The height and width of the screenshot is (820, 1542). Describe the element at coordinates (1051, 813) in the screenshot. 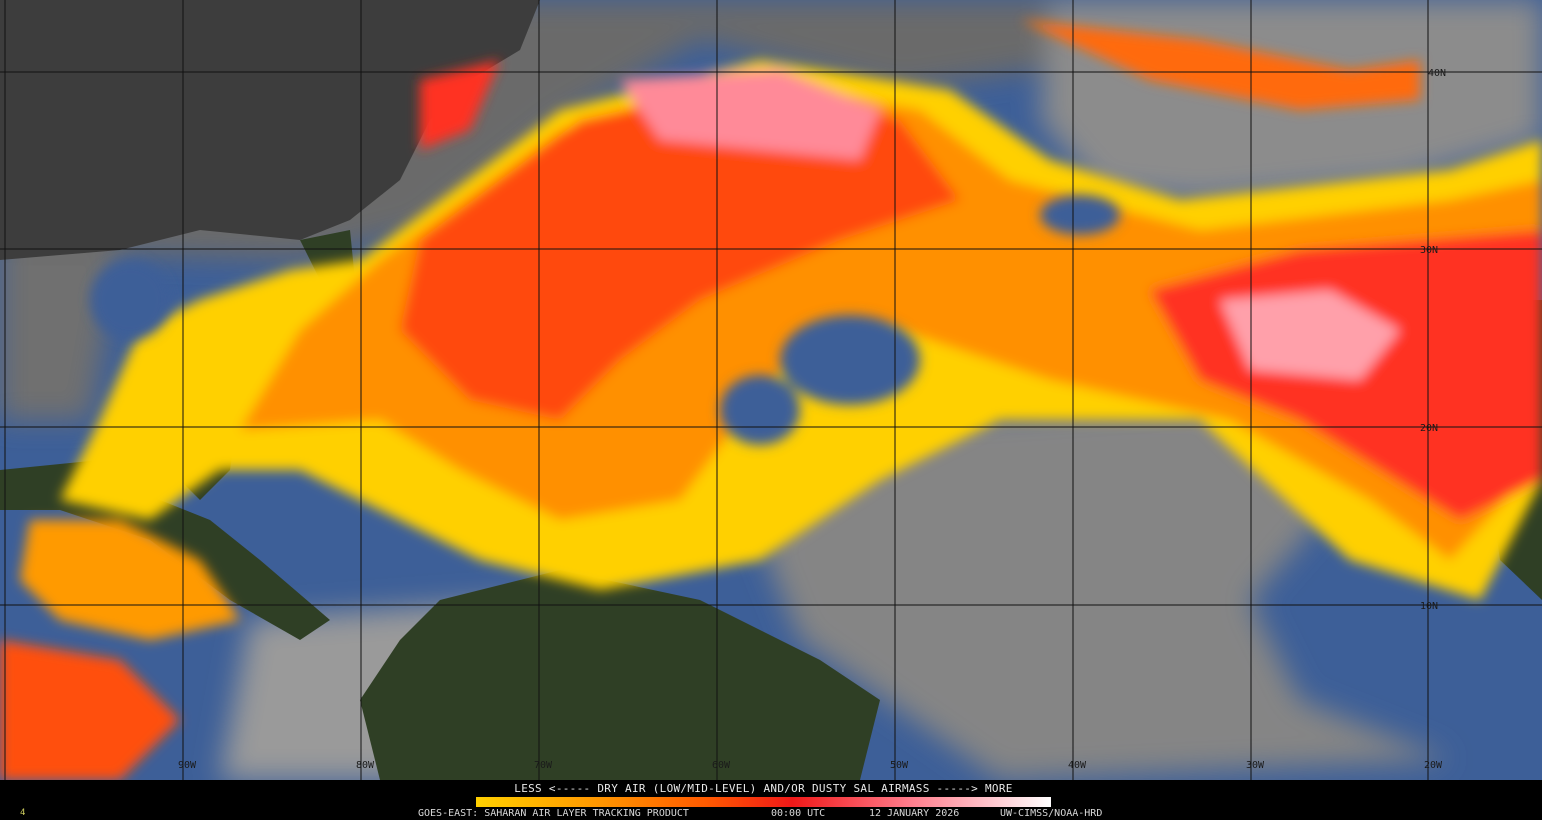

I see `credit: UW-CIMSS/NOAA-HRD` at that location.